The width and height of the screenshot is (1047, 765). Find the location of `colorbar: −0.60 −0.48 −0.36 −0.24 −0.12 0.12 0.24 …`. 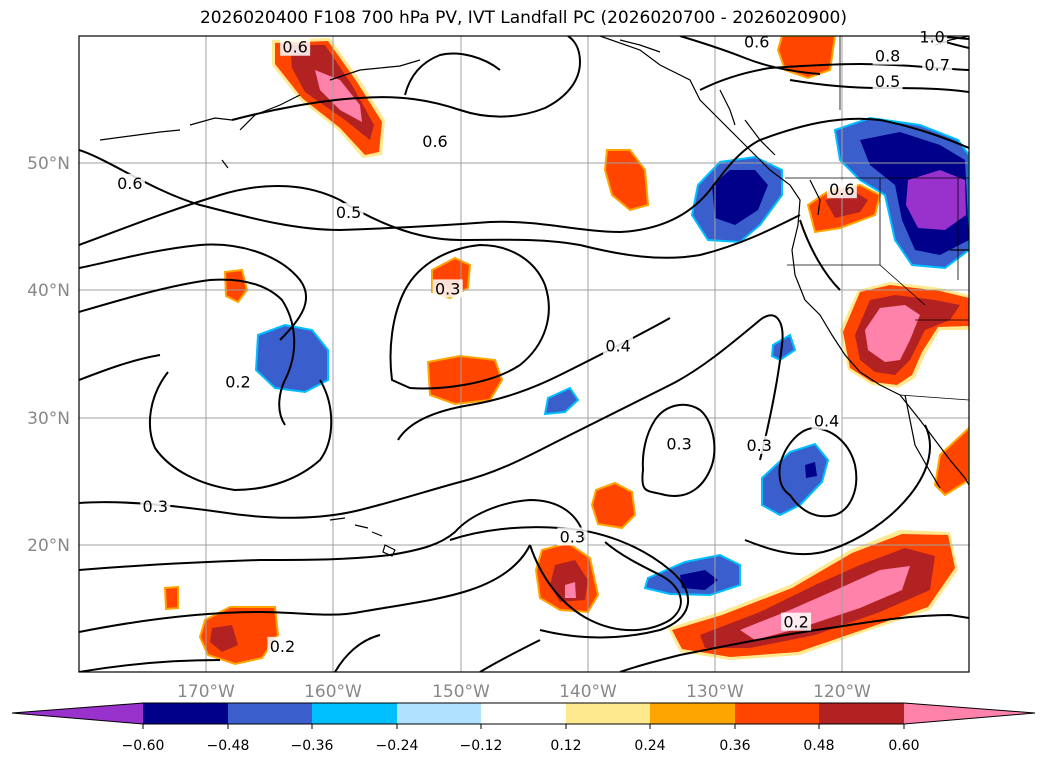

colorbar: −0.60 −0.48 −0.36 −0.24 −0.12 0.12 0.24 … is located at coordinates (523, 728).